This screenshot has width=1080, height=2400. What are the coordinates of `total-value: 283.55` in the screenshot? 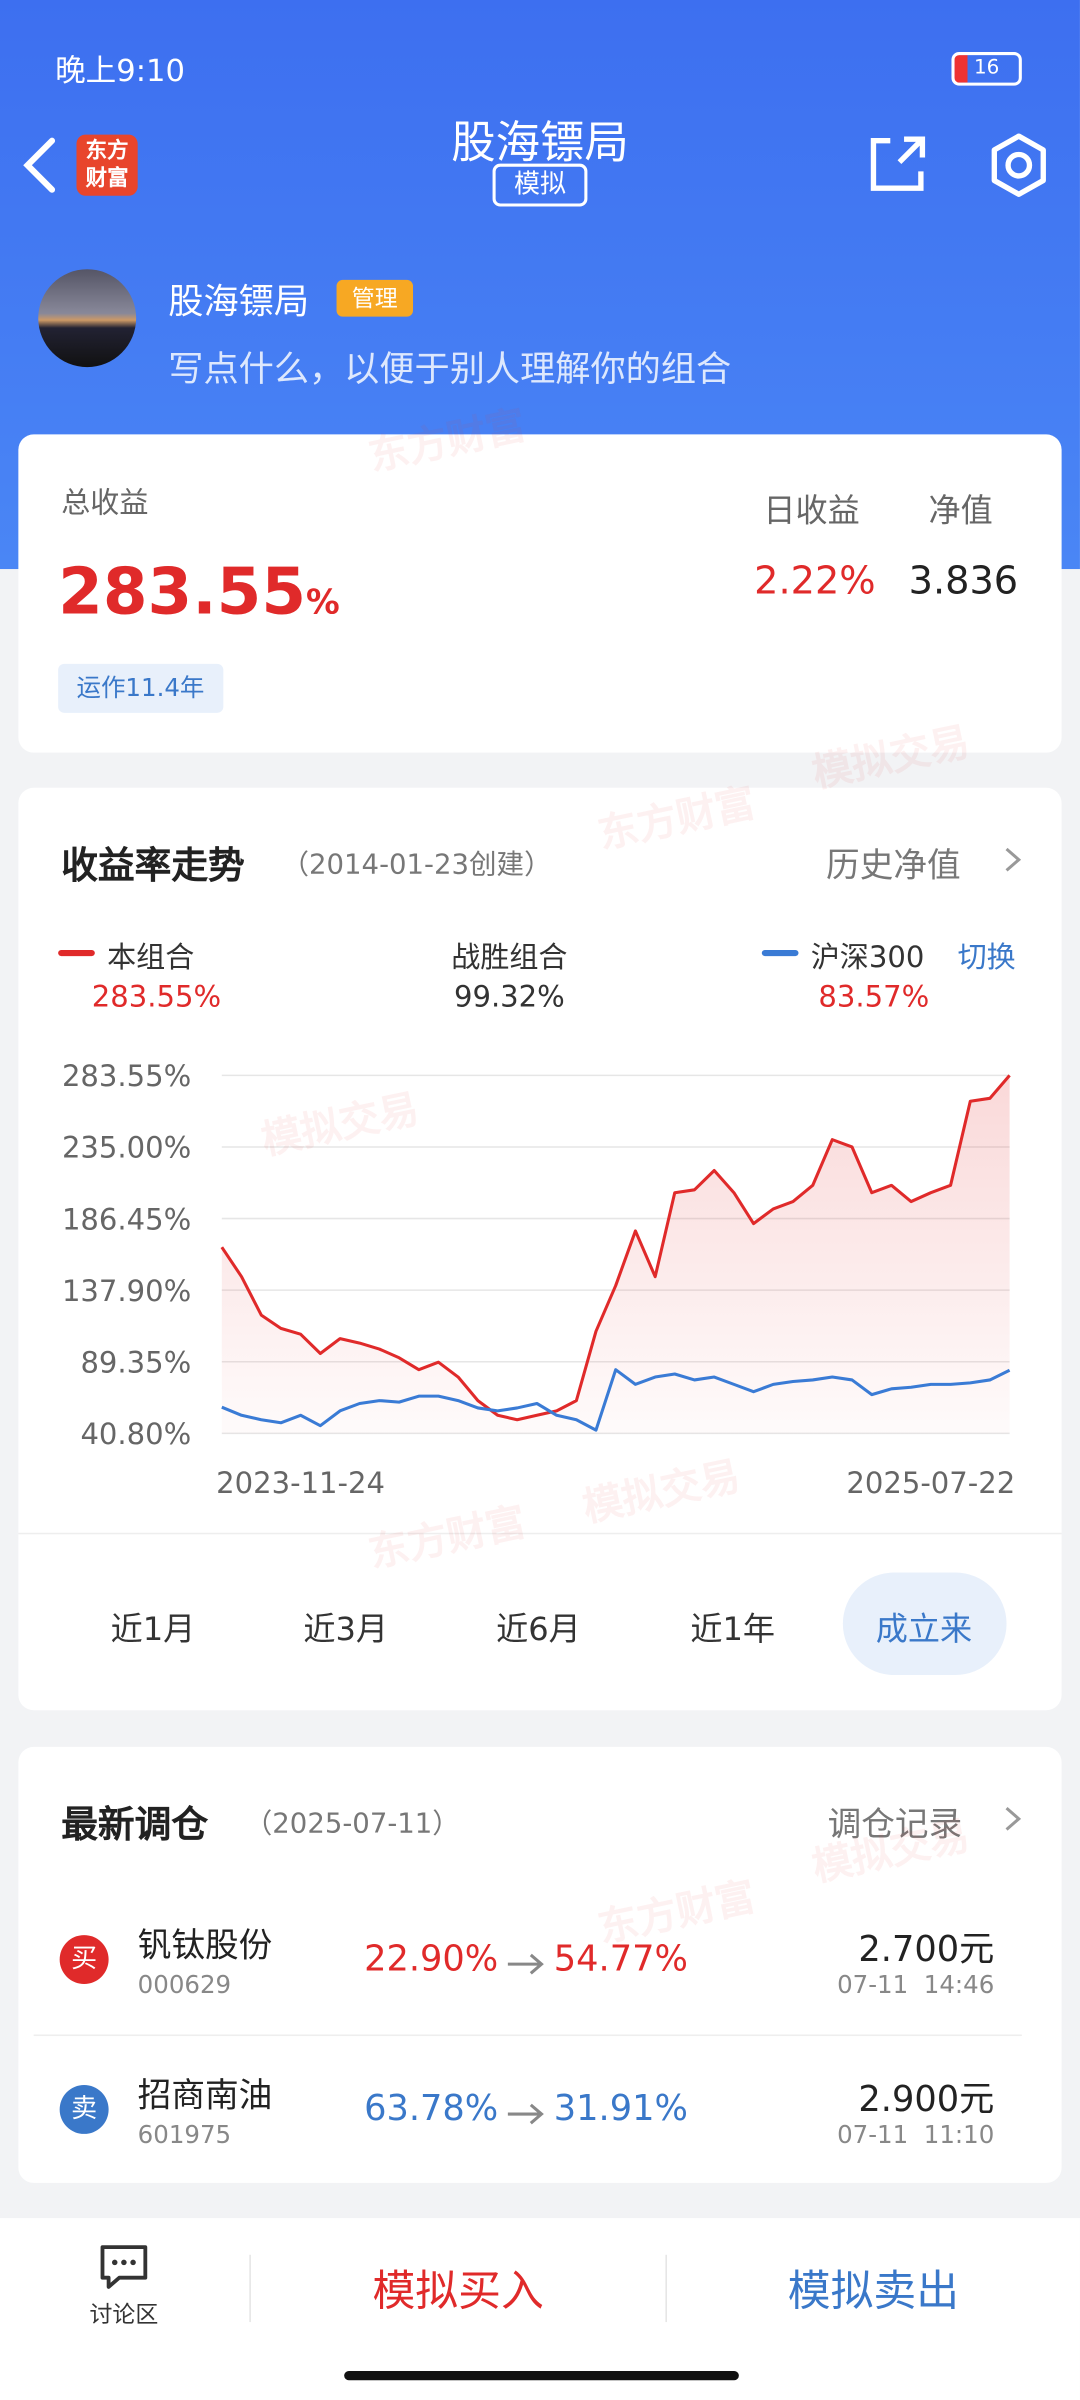 It's located at (182, 591).